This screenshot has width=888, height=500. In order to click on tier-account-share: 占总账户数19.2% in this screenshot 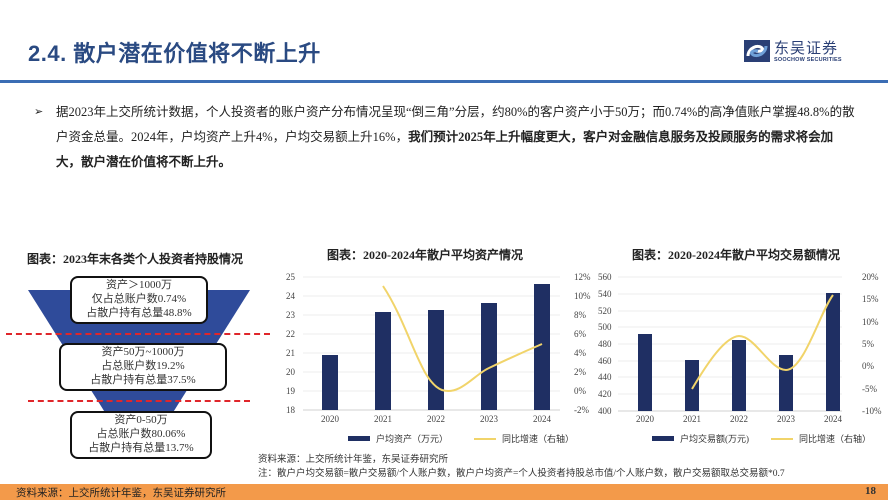, I will do `click(143, 366)`.